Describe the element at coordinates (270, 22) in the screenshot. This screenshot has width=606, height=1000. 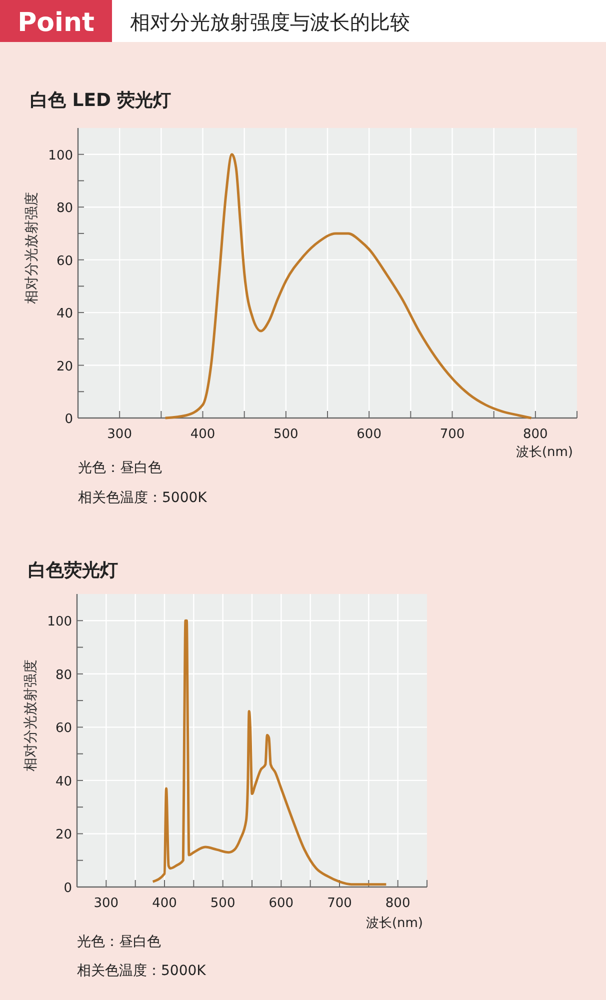
I see `text: 相对分光放射强度与波长的比较` at that location.